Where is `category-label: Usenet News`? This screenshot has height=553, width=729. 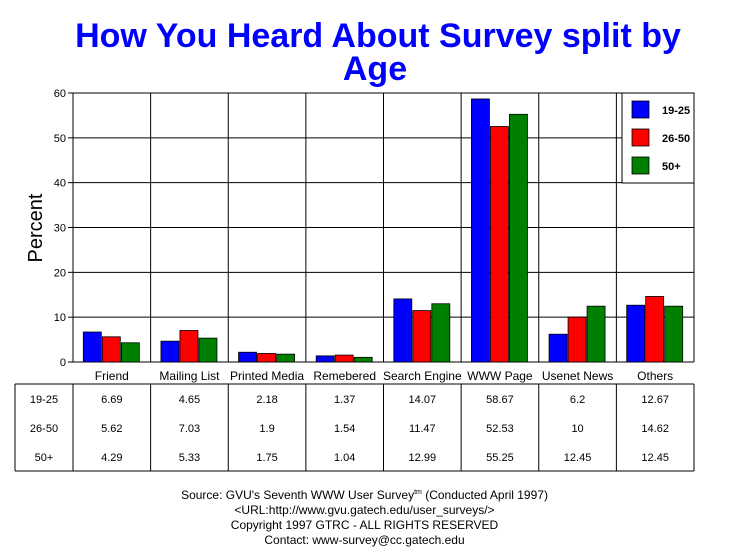
category-label: Usenet News is located at coordinates (577, 376).